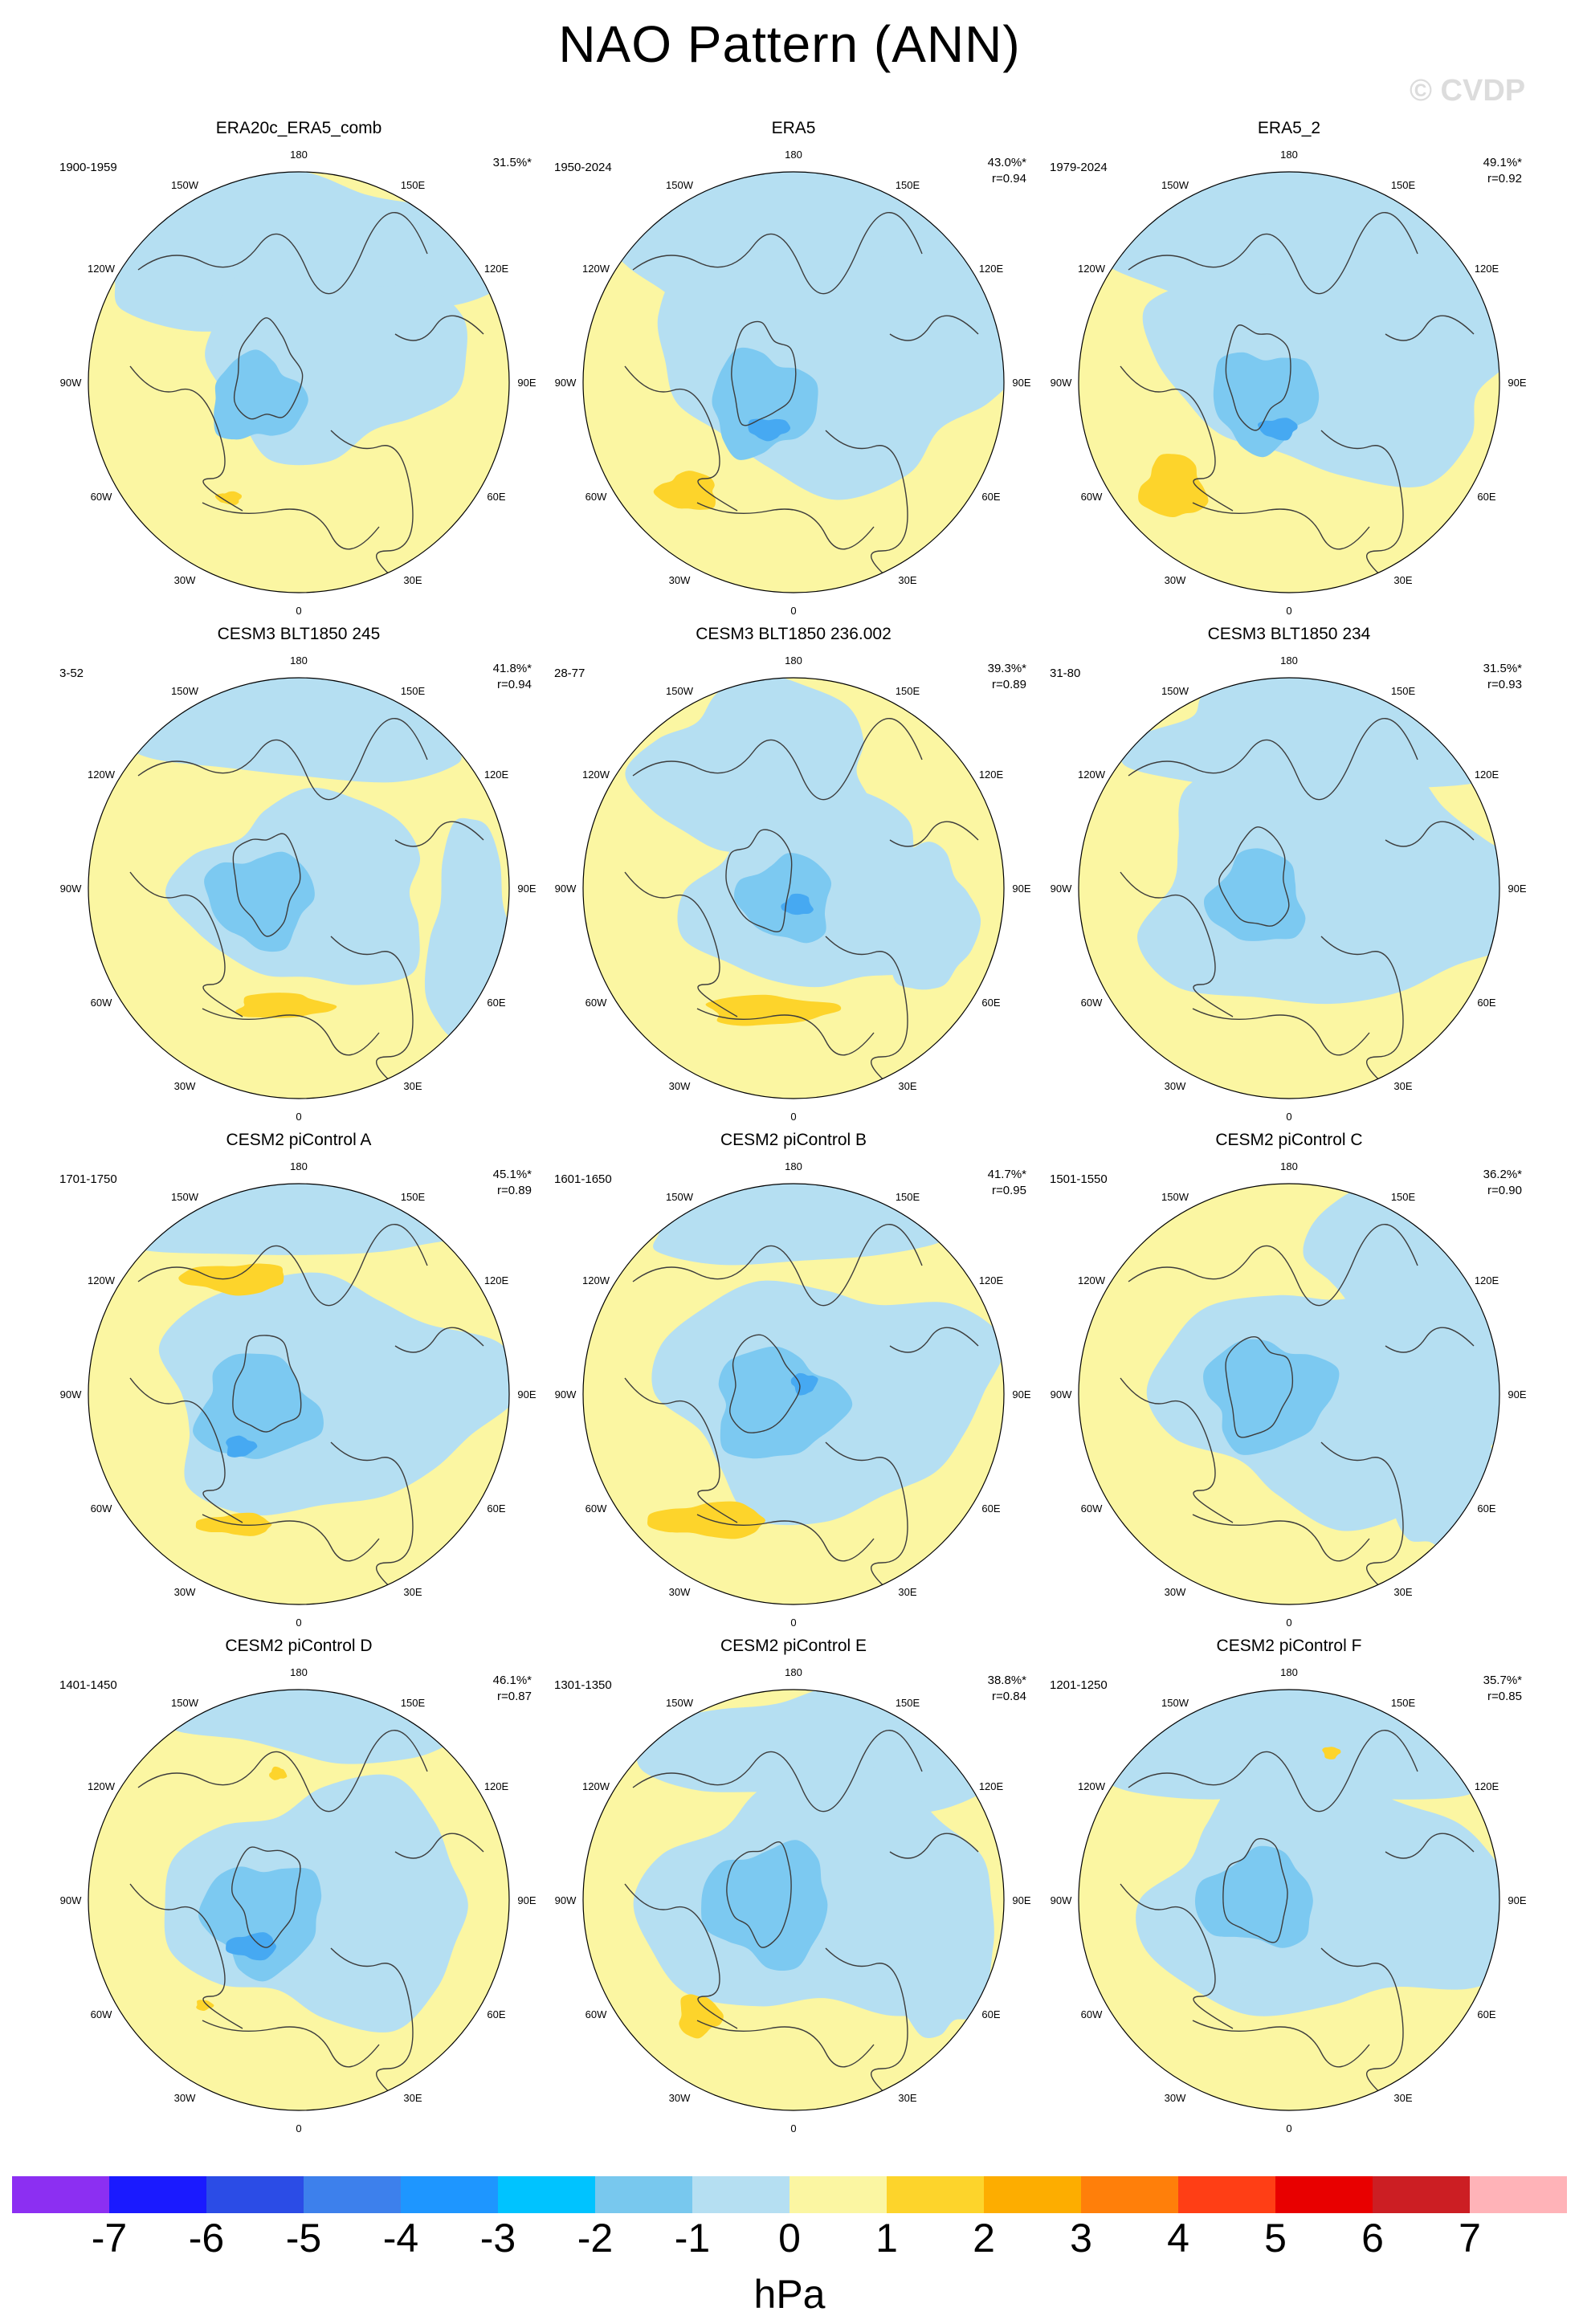  Describe the element at coordinates (298, 128) in the screenshot. I see `panel-title: ERA20c_ERA5_comb` at that location.